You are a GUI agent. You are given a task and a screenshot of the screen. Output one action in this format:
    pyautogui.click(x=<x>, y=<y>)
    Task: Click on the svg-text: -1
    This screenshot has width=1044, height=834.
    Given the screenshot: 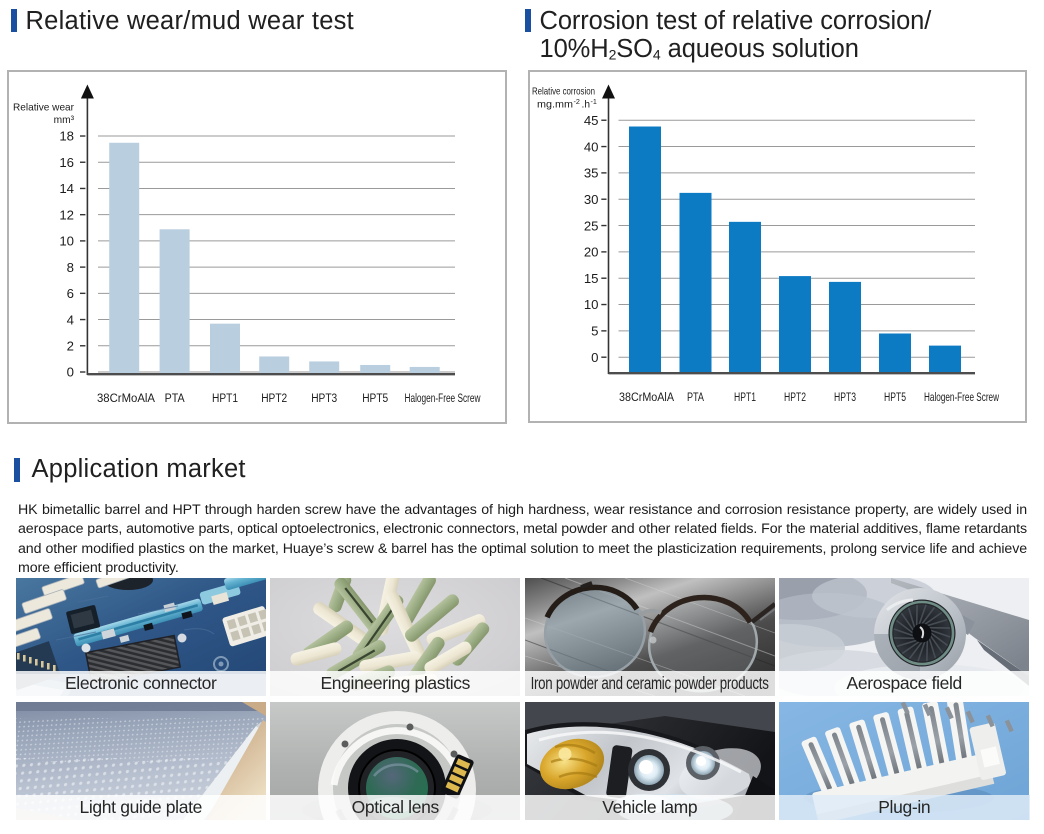 What is the action you would take?
    pyautogui.click(x=594, y=101)
    